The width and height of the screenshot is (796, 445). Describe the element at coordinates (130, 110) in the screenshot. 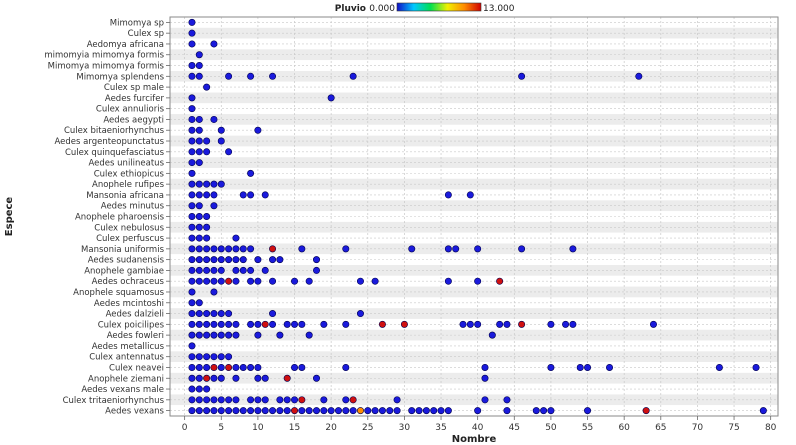

I see `y-tick-label: Culex annulioris` at that location.